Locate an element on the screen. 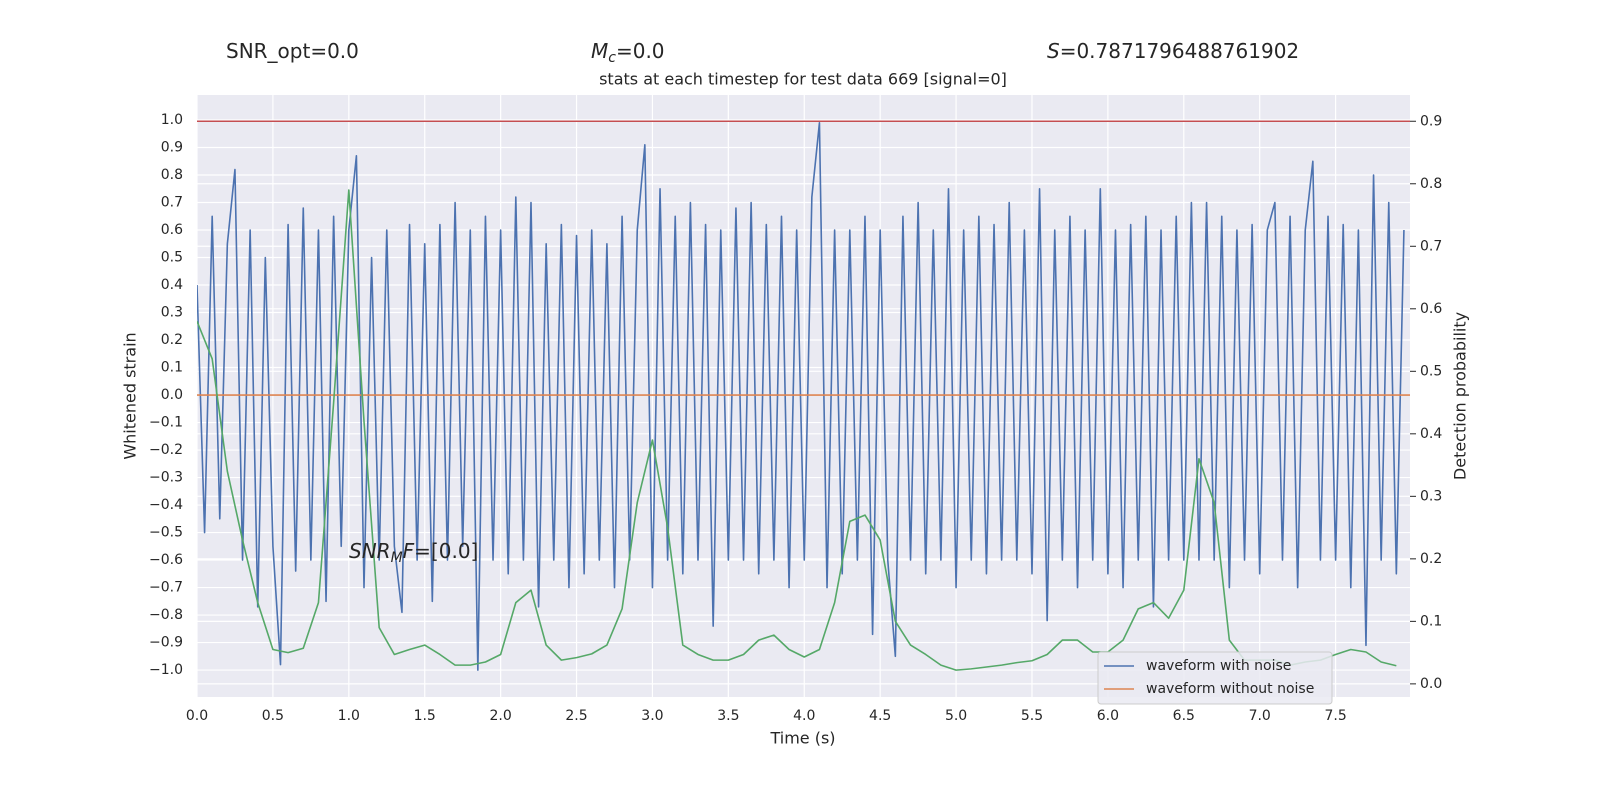 The height and width of the screenshot is (800, 1600). y-tick-label: −0.3 is located at coordinates (166, 478).